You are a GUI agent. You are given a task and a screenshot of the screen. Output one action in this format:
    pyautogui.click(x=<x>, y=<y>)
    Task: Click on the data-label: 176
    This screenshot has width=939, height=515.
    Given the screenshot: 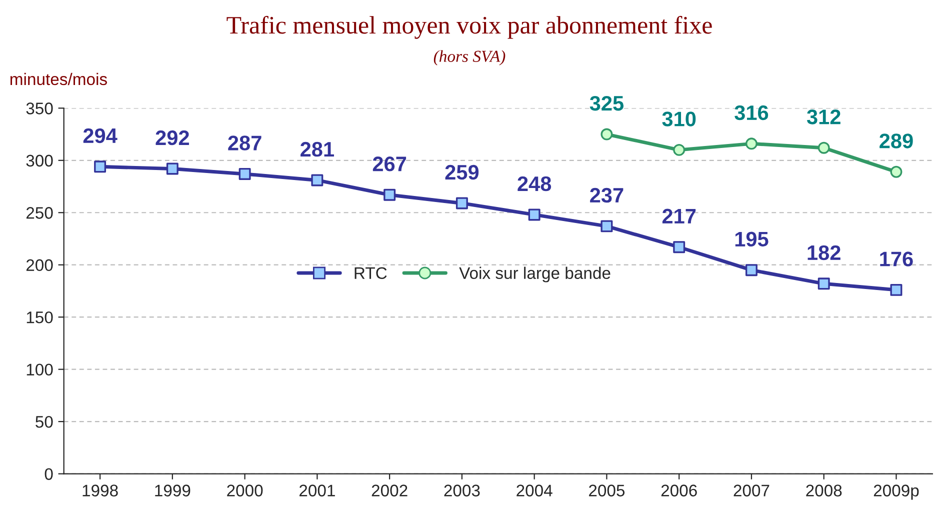 What is the action you would take?
    pyautogui.click(x=896, y=259)
    